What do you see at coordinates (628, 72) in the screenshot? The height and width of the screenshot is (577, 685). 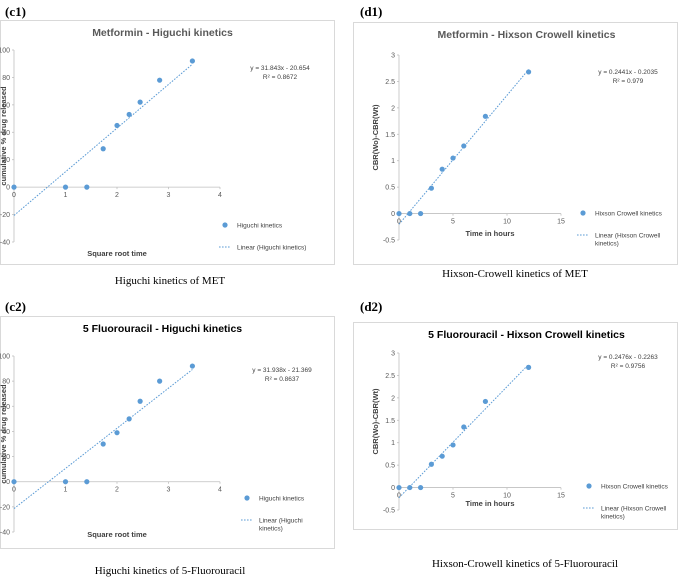 I see `trendline-equation: y = 0.2441x - 0.2035` at bounding box center [628, 72].